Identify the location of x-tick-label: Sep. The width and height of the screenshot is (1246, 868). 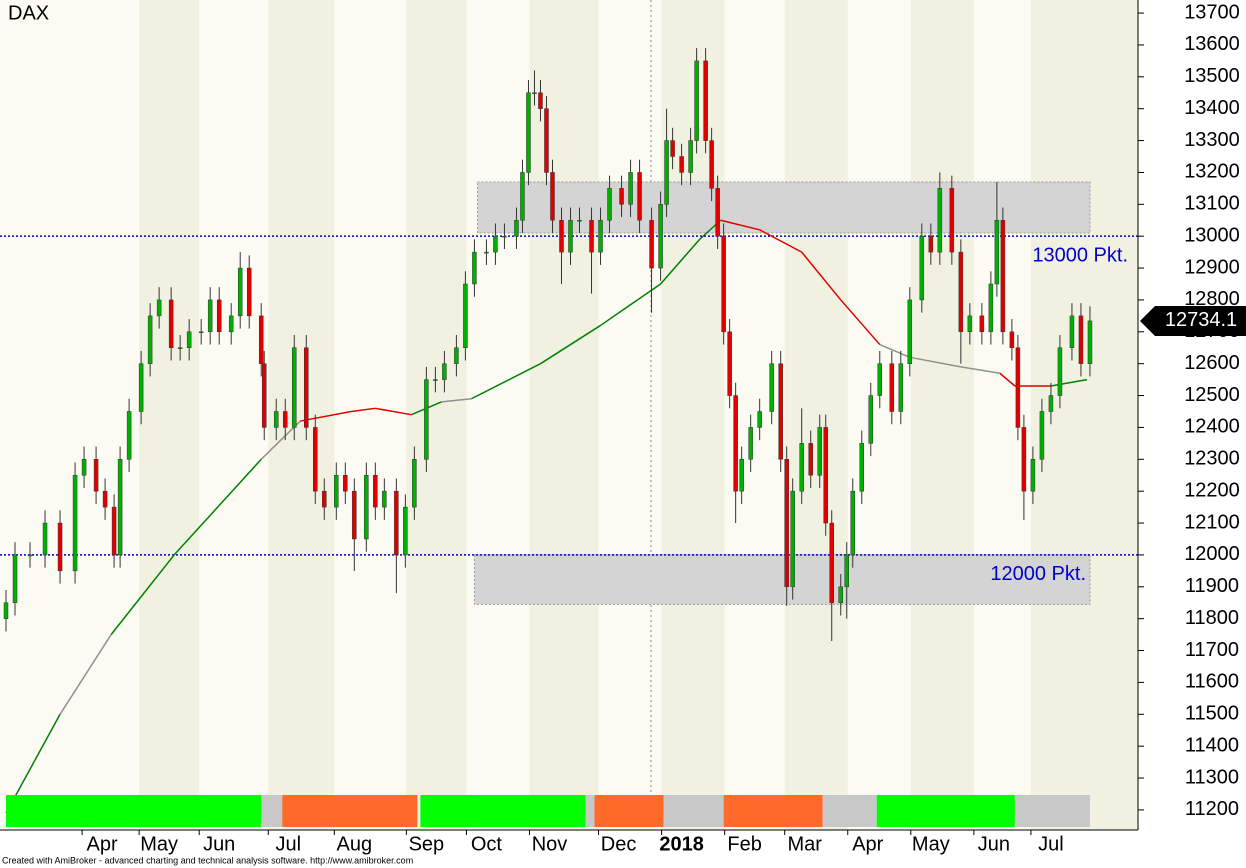
(427, 844).